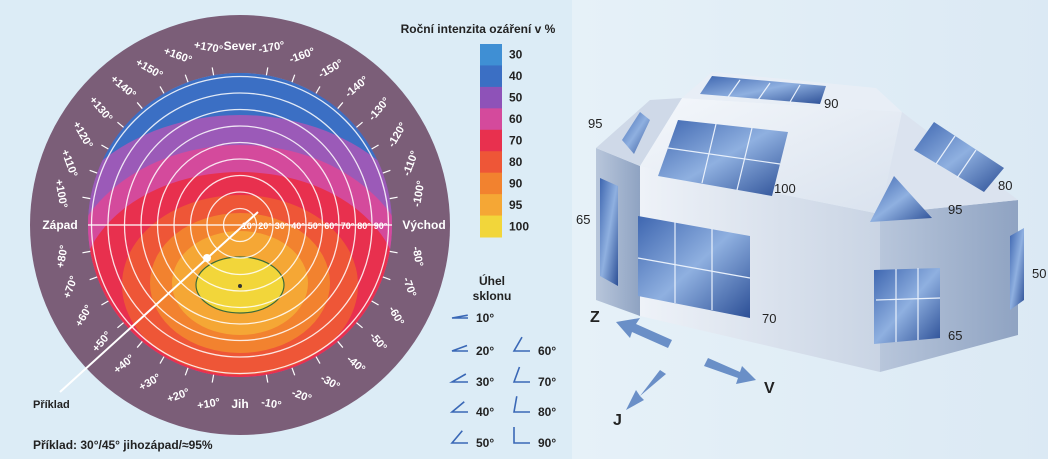  I want to click on legend-label: 30, so click(516, 55).